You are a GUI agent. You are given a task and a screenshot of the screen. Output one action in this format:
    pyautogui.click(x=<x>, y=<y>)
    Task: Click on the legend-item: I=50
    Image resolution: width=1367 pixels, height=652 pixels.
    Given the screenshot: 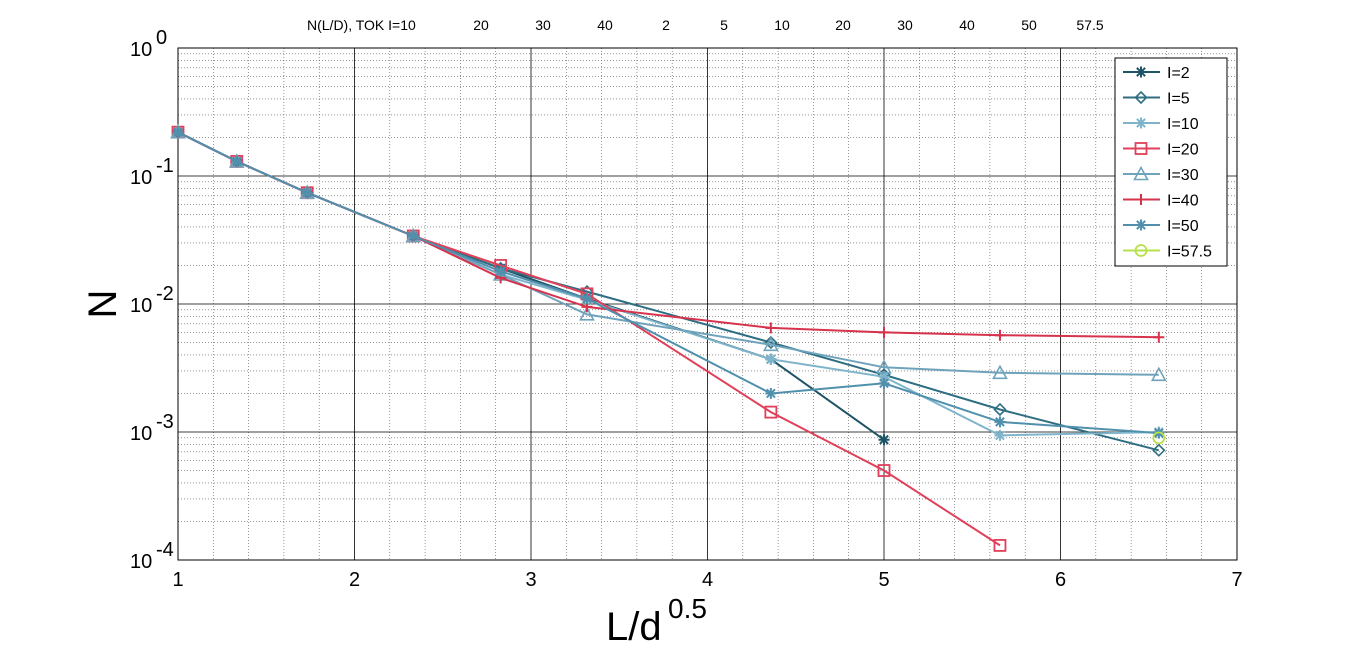 What is the action you would take?
    pyautogui.click(x=1161, y=226)
    